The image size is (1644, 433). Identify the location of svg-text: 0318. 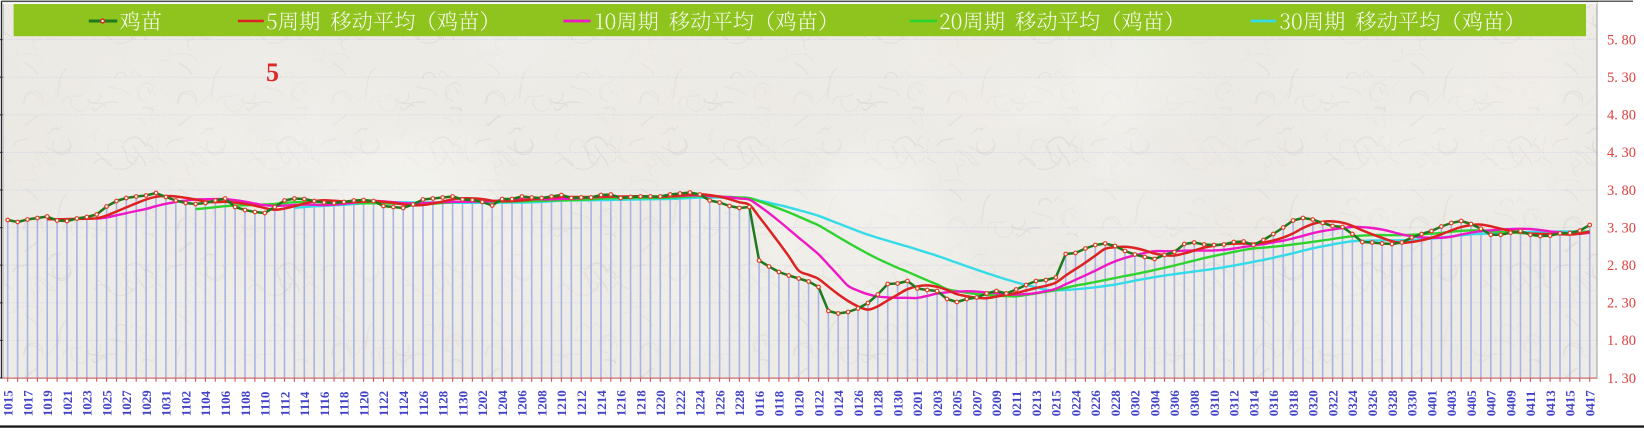
(1293, 403).